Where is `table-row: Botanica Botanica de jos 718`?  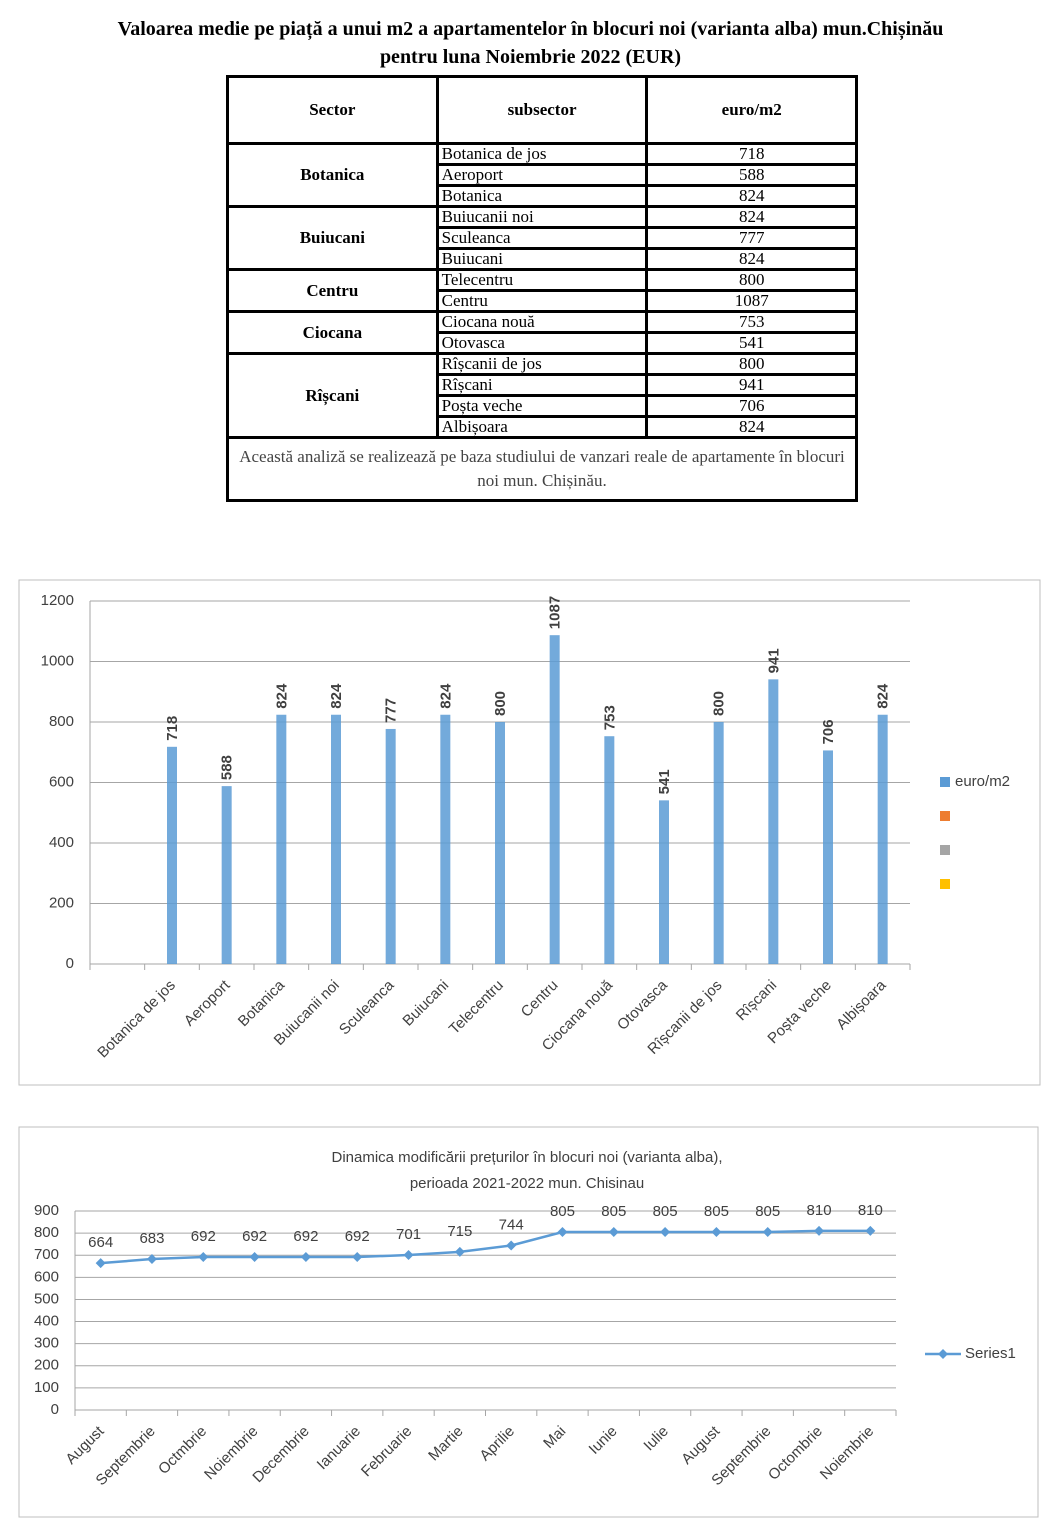 table-row: Botanica Botanica de jos 718 is located at coordinates (542, 175).